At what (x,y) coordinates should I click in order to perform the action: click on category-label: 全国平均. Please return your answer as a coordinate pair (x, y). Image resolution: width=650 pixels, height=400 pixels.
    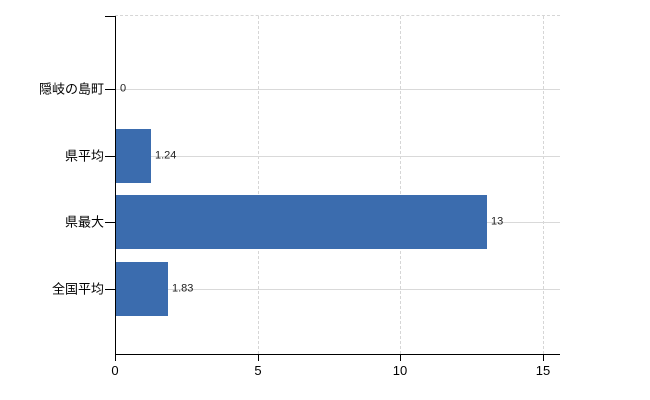
    Looking at the image, I should click on (77, 289).